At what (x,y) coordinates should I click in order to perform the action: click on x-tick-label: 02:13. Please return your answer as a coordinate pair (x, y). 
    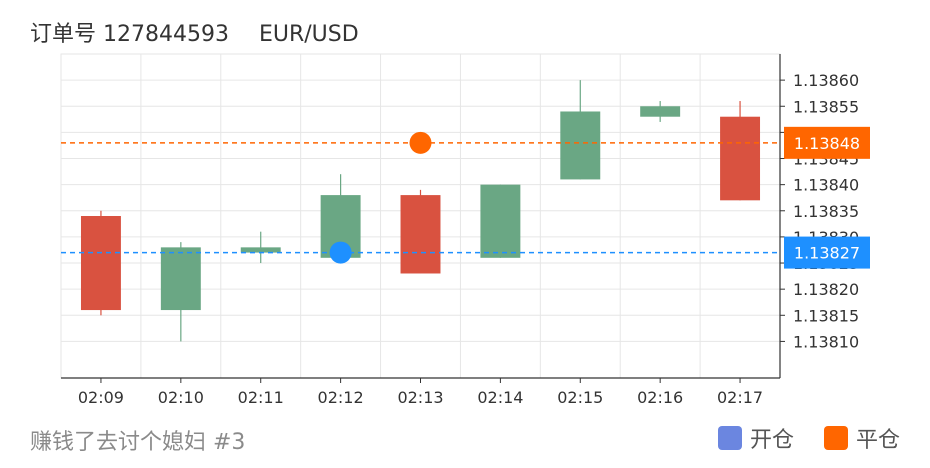
    Looking at the image, I should click on (420, 397).